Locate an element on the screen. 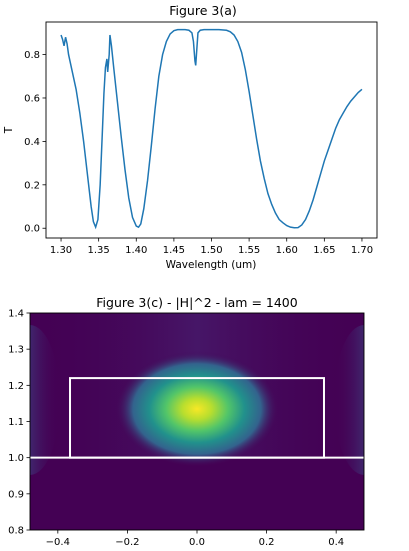 The image size is (409, 551). chart-2-y-tick-label: 0.8 is located at coordinates (16, 531).